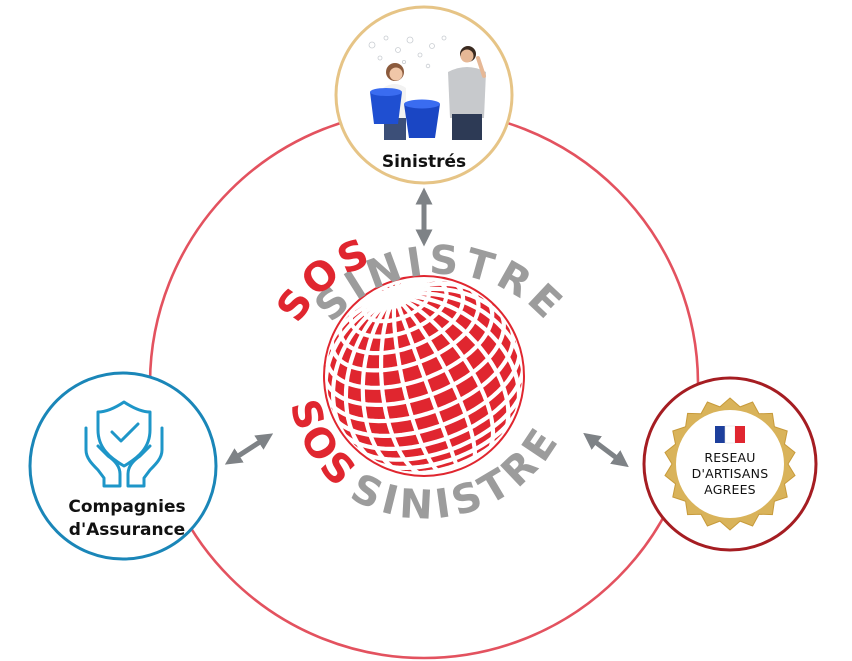  What do you see at coordinates (124, 444) in the screenshot?
I see `shield-hands-icon` at bounding box center [124, 444].